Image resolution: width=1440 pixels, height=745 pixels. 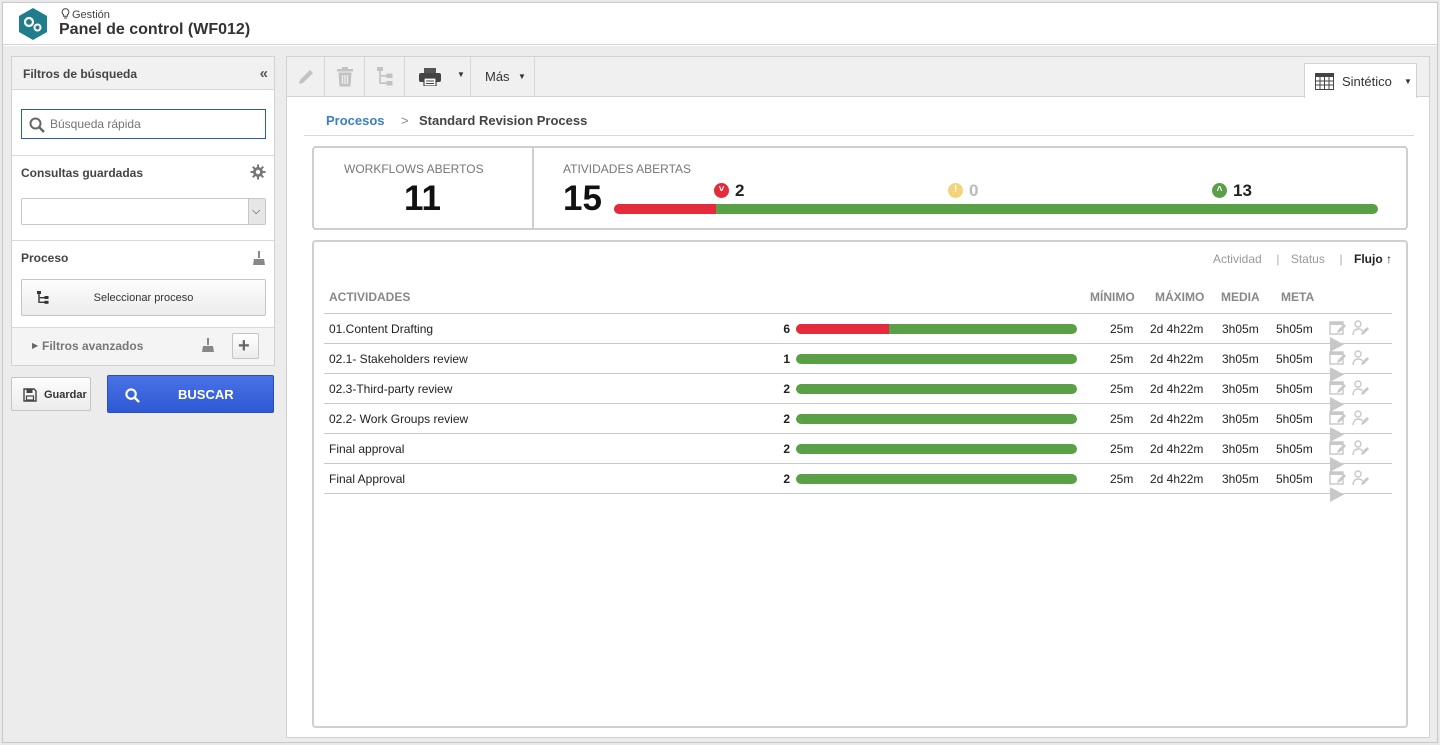 I want to click on add-filter-button: +, so click(x=245, y=346).